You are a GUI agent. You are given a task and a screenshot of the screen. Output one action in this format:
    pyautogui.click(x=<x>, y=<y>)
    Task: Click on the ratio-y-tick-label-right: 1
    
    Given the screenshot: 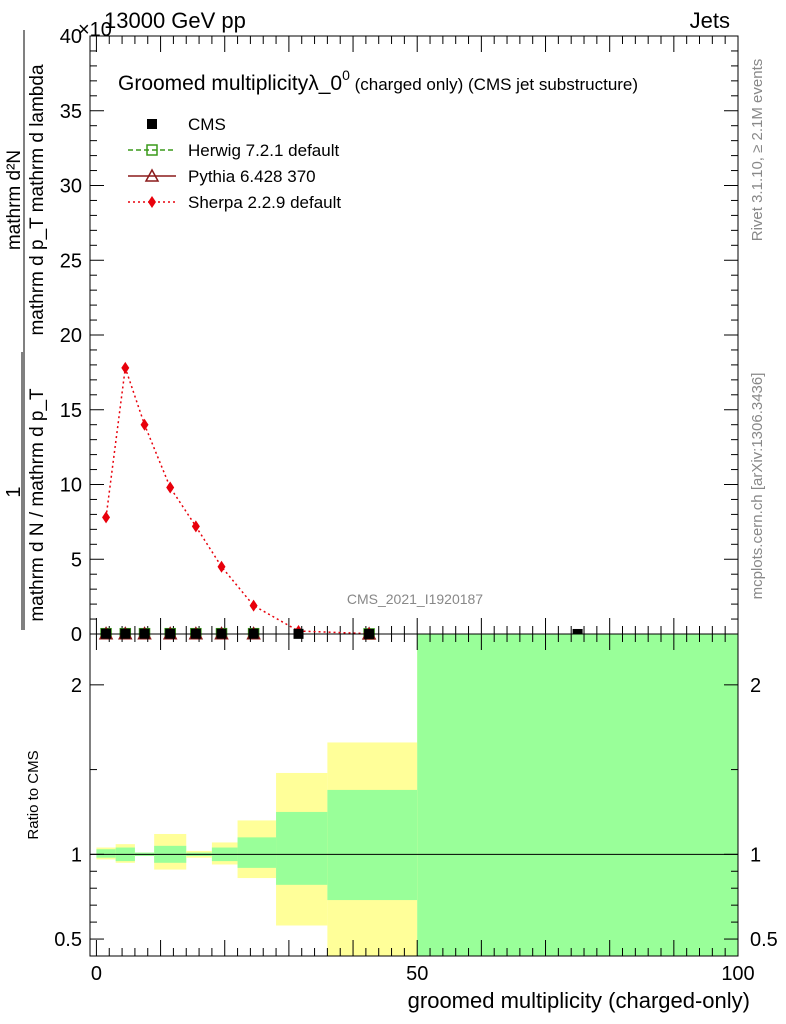 What is the action you would take?
    pyautogui.click(x=755, y=855)
    